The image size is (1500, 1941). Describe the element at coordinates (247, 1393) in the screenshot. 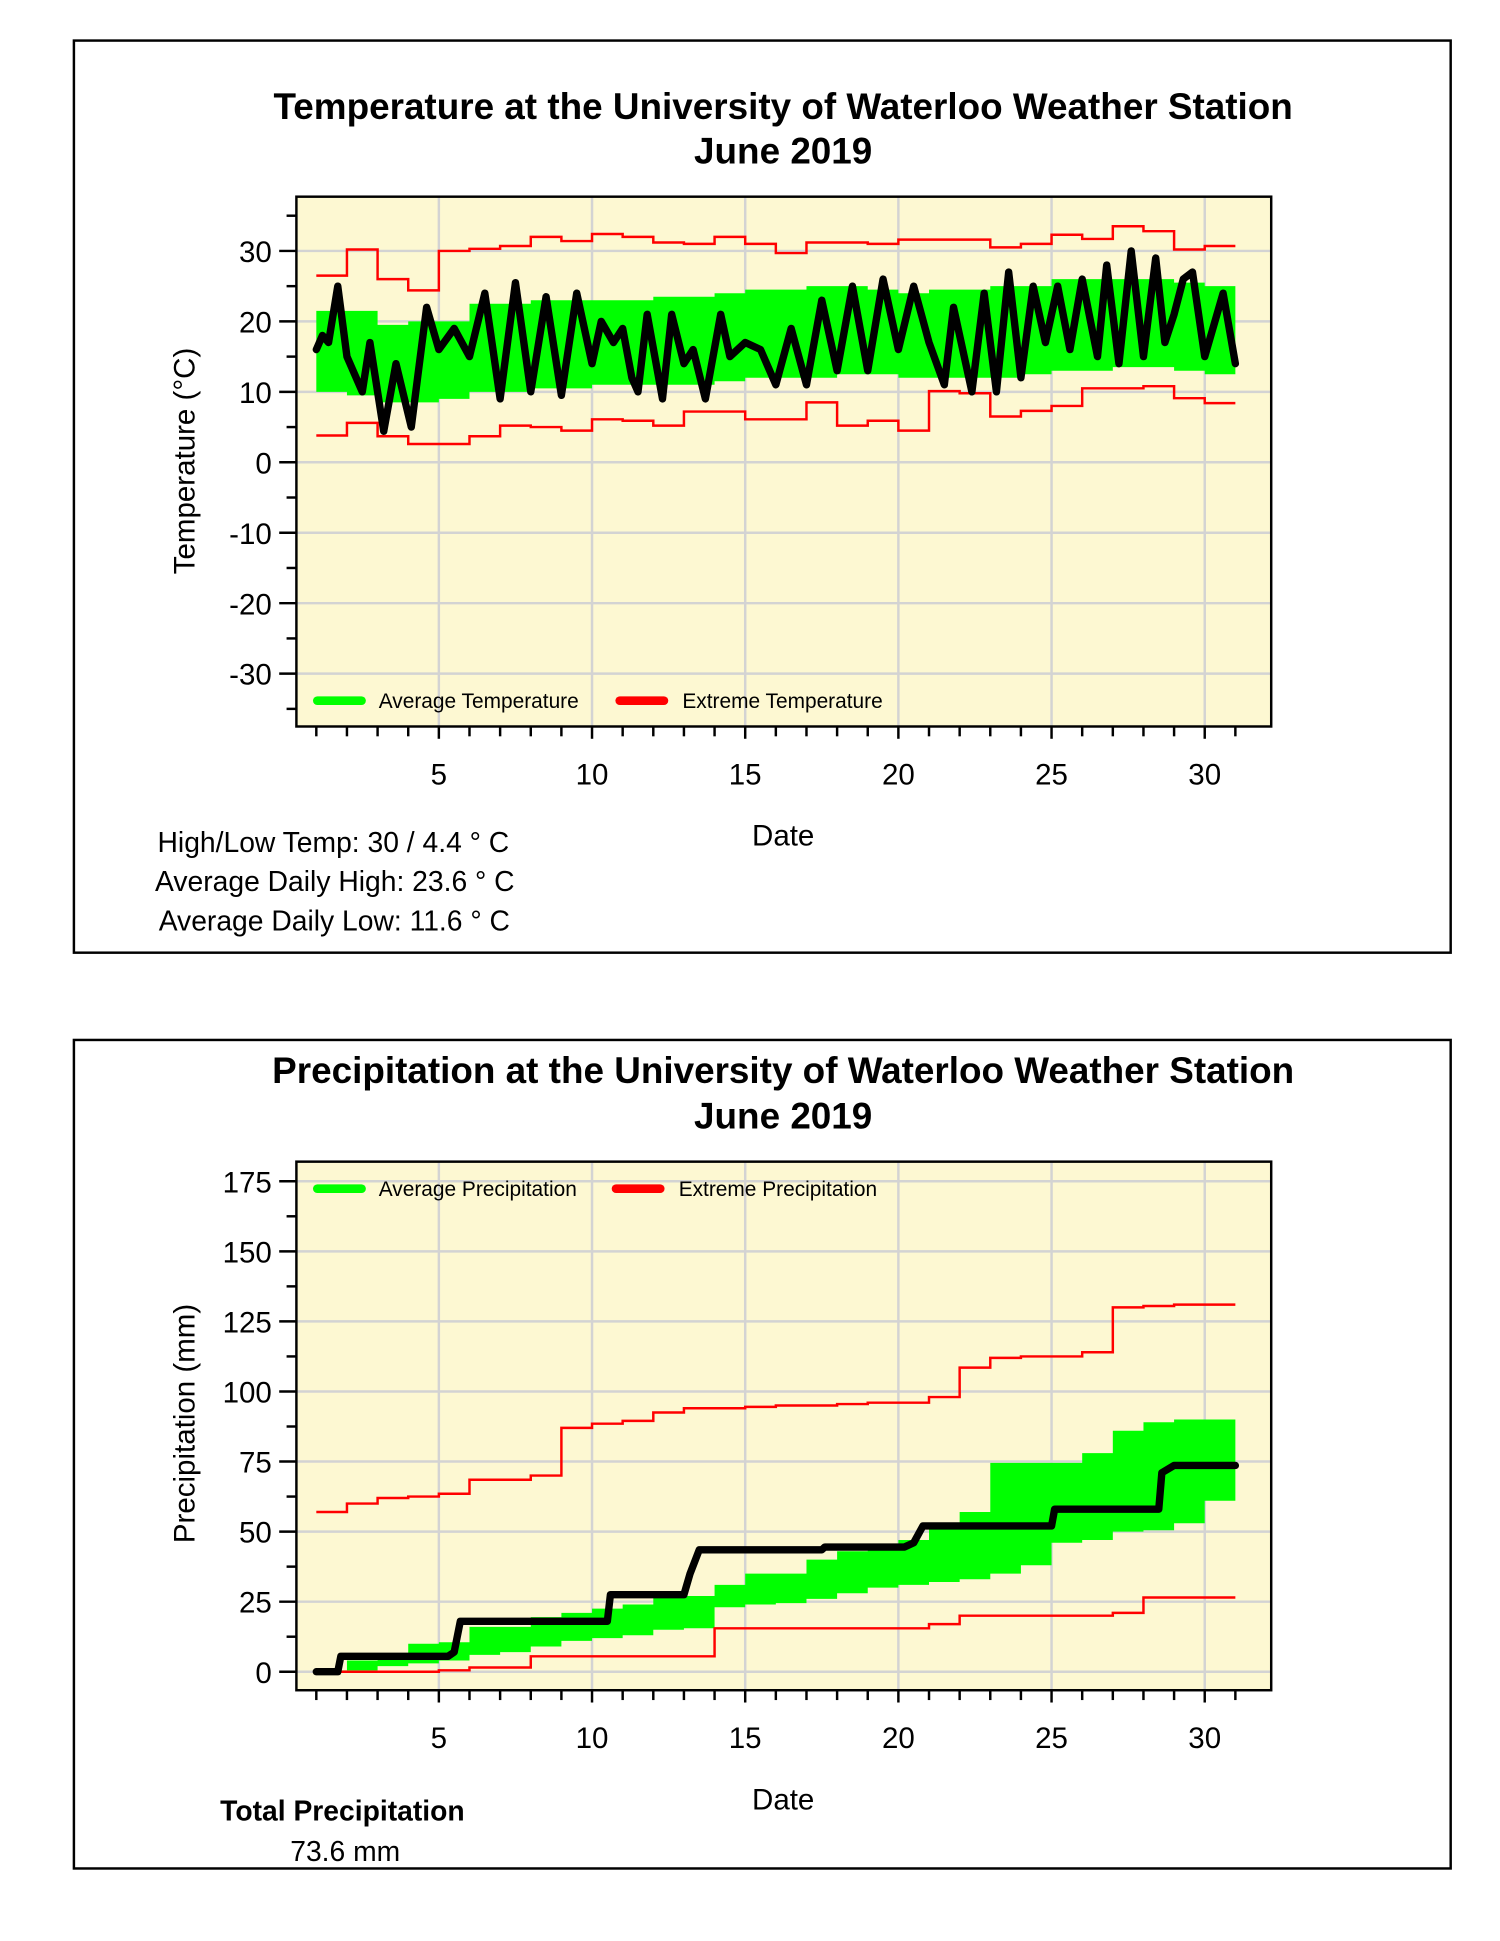

I see `y-tick-label: 100` at that location.